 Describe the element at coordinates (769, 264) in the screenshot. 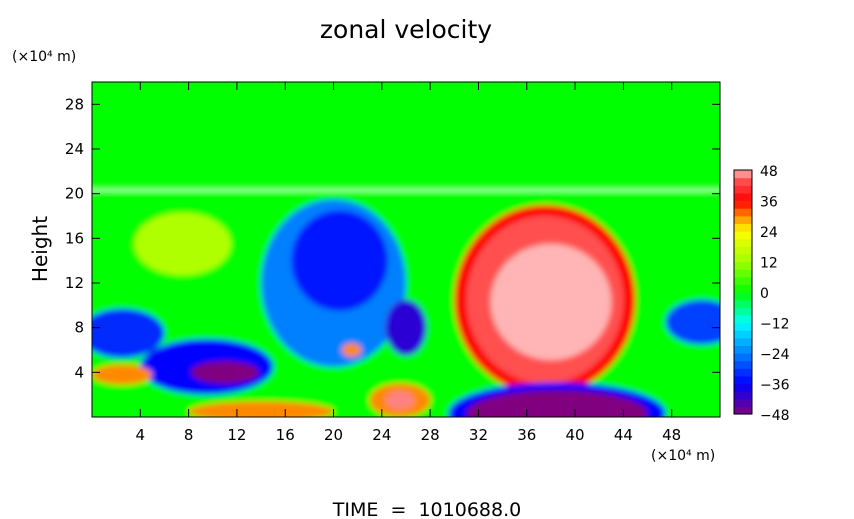

I see `colorbar-tick-label: 12` at that location.